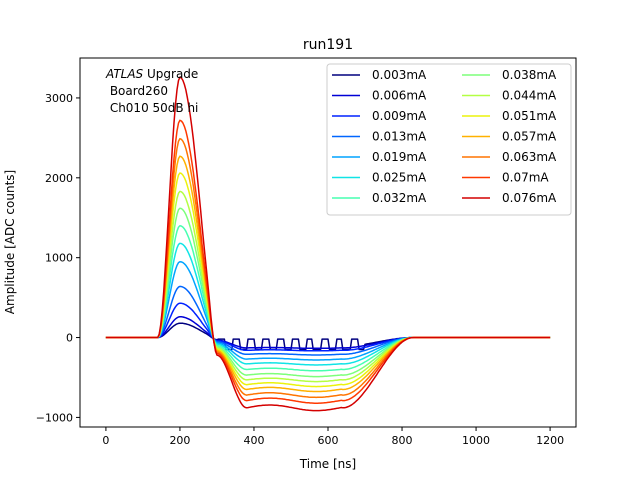 The image size is (640, 480). Describe the element at coordinates (399, 157) in the screenshot. I see `legend-label: 0.019mA` at that location.